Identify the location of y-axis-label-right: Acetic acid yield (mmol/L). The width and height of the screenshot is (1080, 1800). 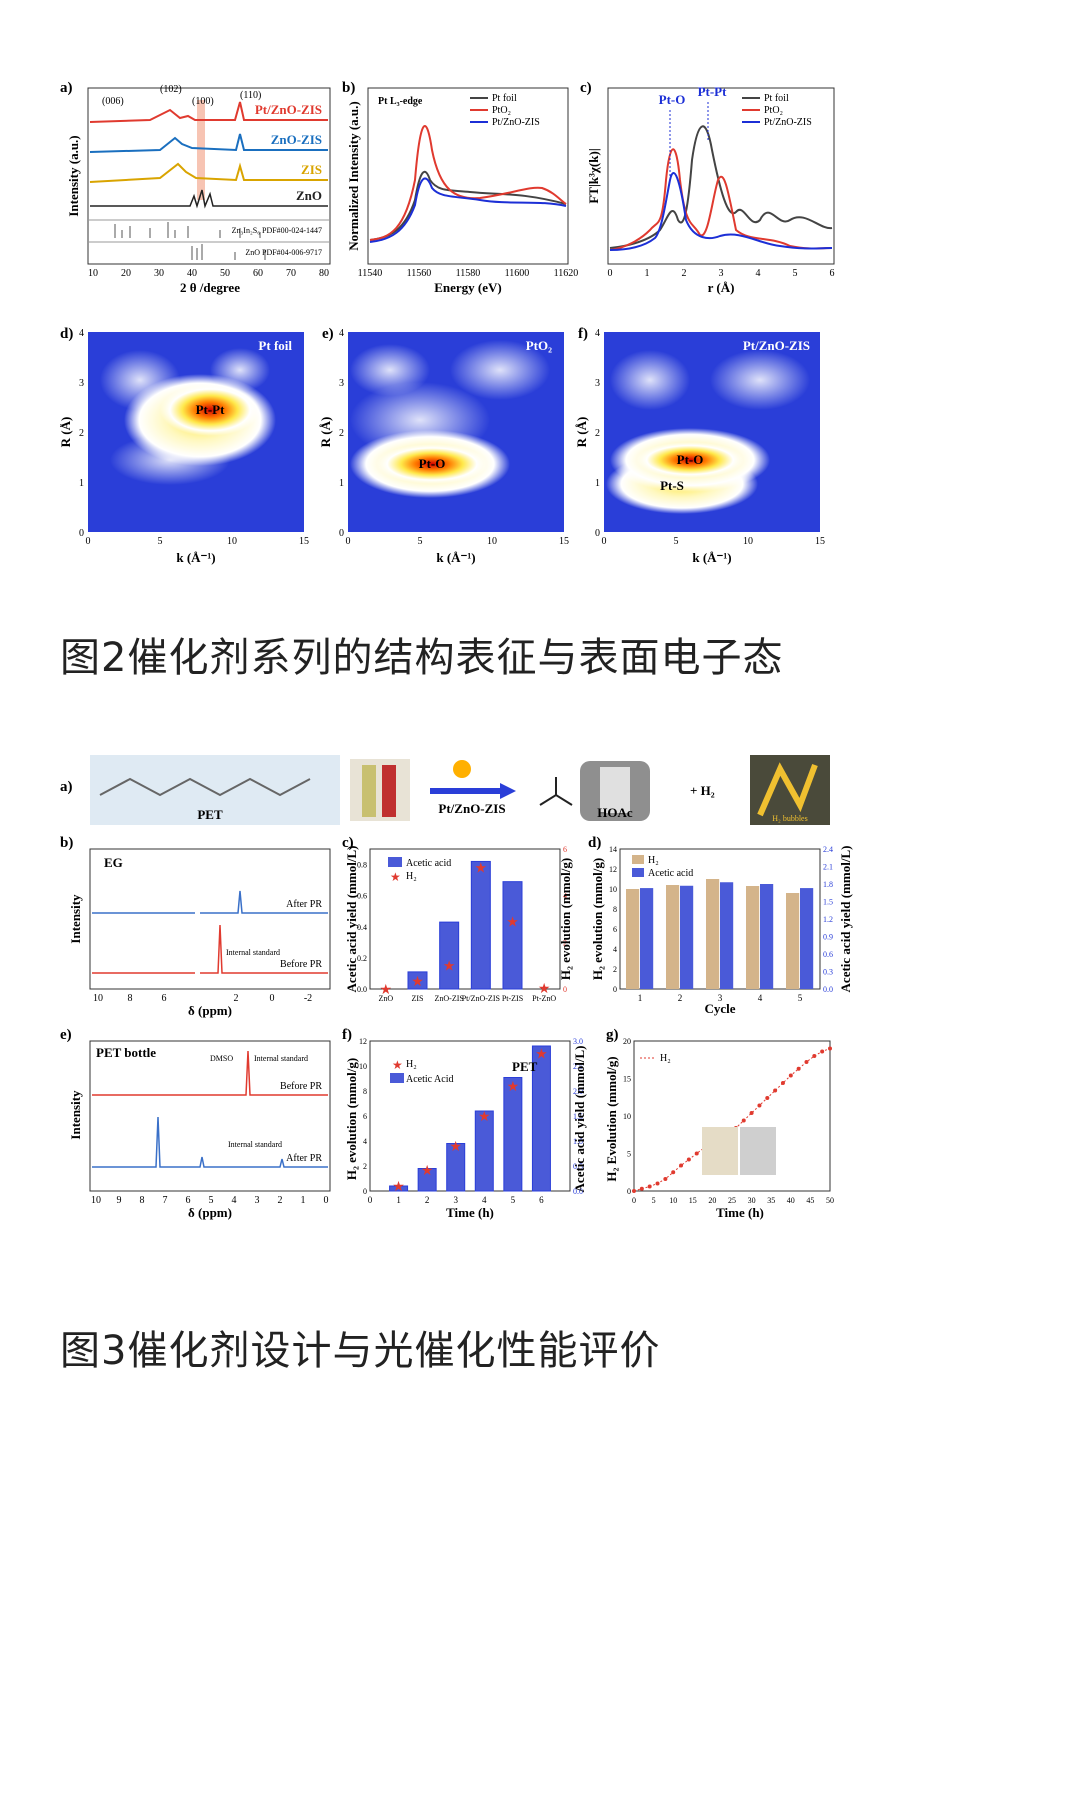
(845, 919).